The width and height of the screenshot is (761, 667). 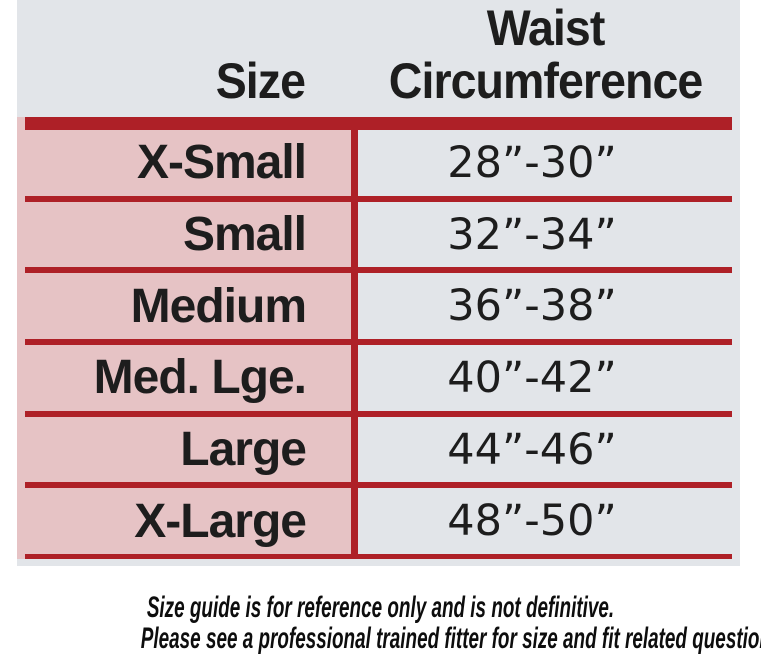 What do you see at coordinates (378, 306) in the screenshot?
I see `table-row: Medium 36”-38”` at bounding box center [378, 306].